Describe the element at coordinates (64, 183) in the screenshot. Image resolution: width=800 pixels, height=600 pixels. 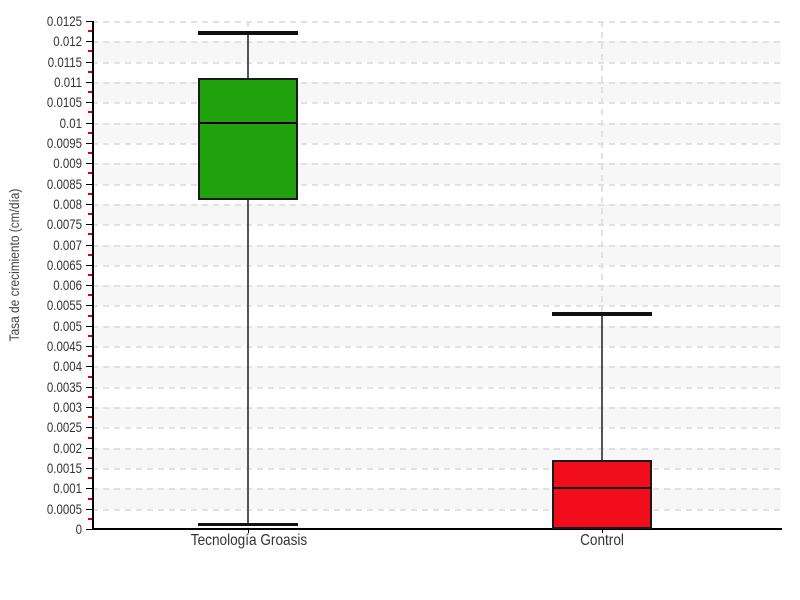
I see `y-tick-label: 0.0085` at that location.